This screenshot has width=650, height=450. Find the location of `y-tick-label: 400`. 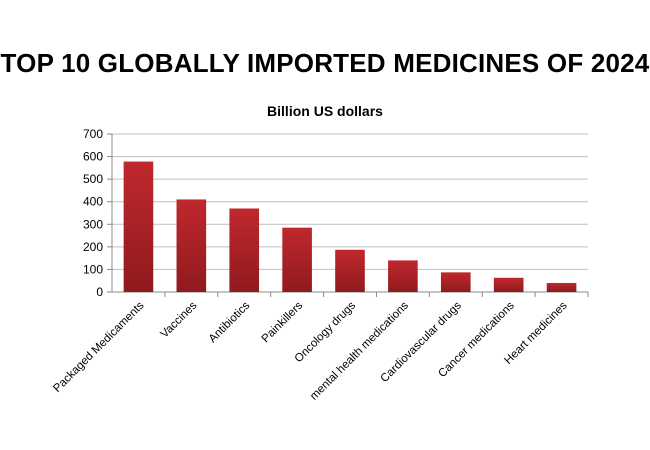

y-tick-label: 400 is located at coordinates (93, 202).